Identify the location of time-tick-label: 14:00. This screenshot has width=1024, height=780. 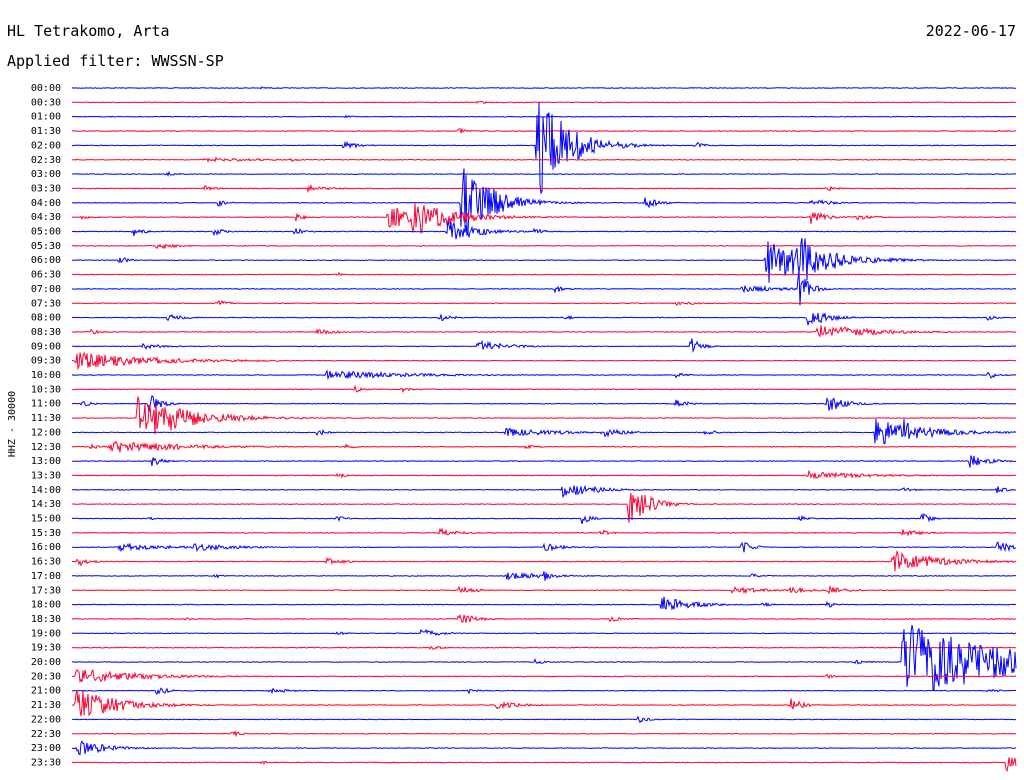
(46, 490).